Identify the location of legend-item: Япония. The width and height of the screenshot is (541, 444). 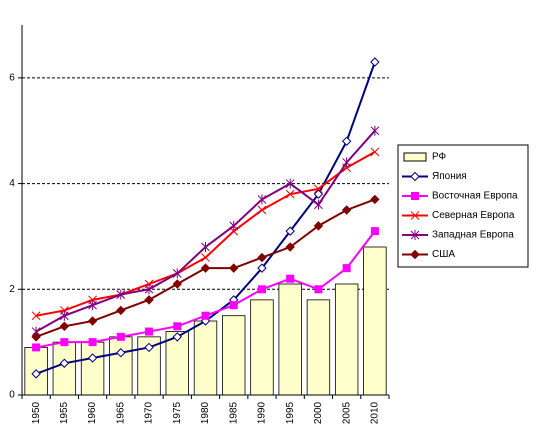
(434, 176).